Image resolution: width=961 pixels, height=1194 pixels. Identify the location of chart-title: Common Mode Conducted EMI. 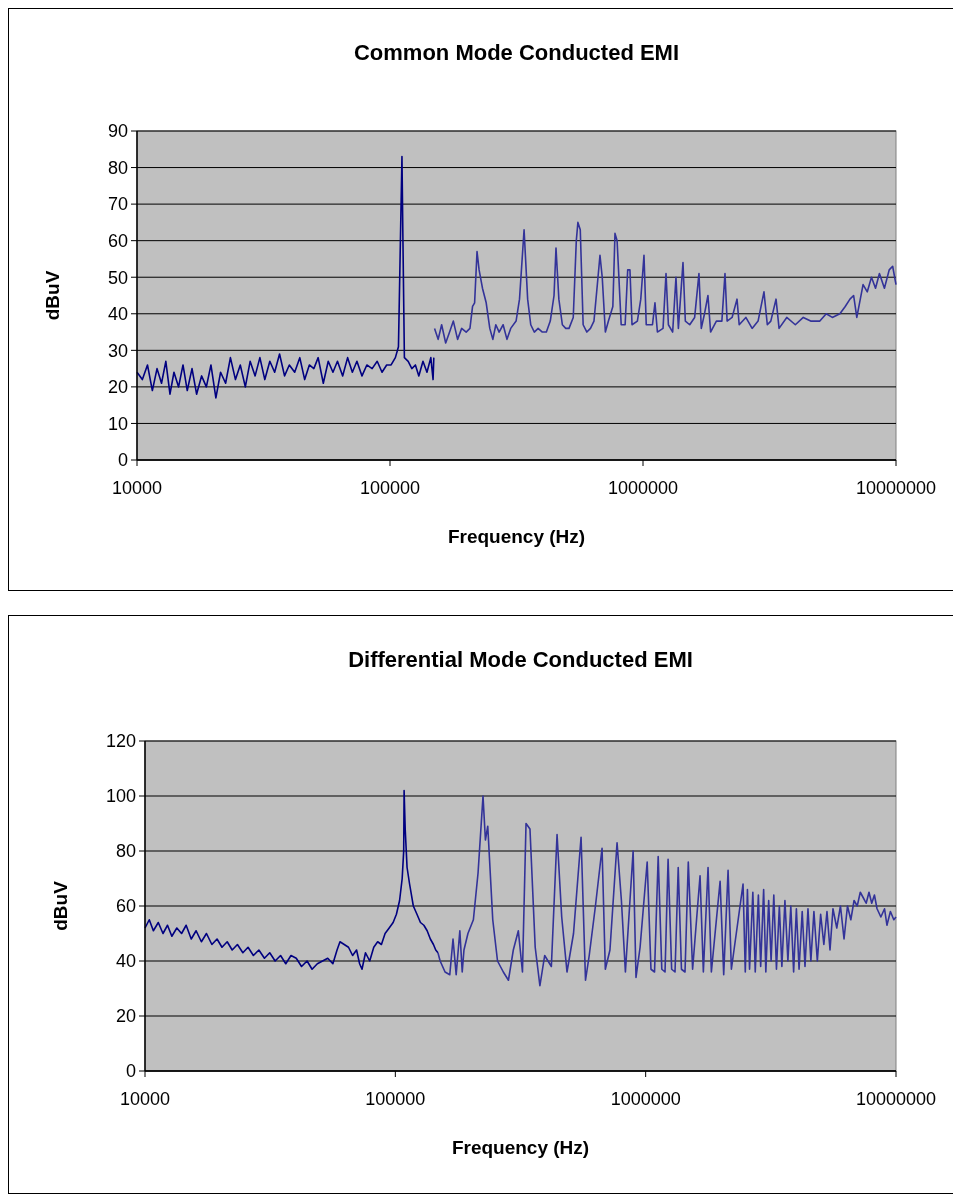
(516, 52).